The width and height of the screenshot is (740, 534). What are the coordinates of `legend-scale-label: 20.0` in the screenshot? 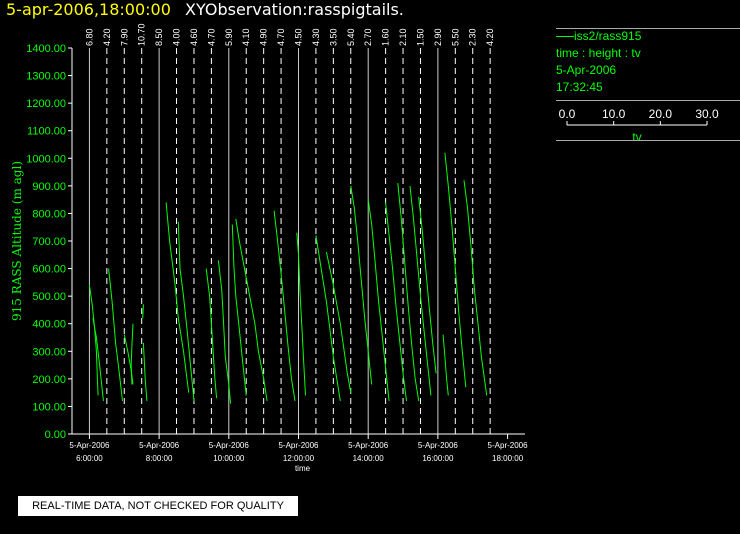 It's located at (661, 114).